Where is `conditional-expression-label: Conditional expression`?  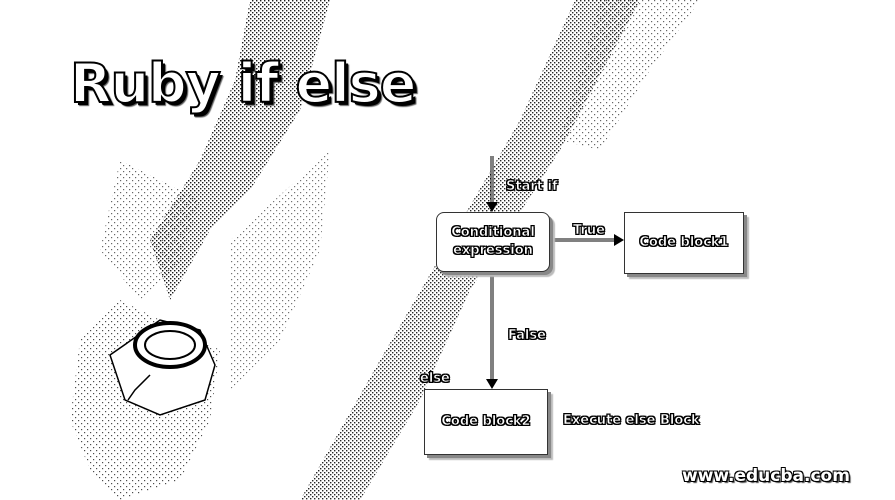 conditional-expression-label: Conditional expression is located at coordinates (493, 241).